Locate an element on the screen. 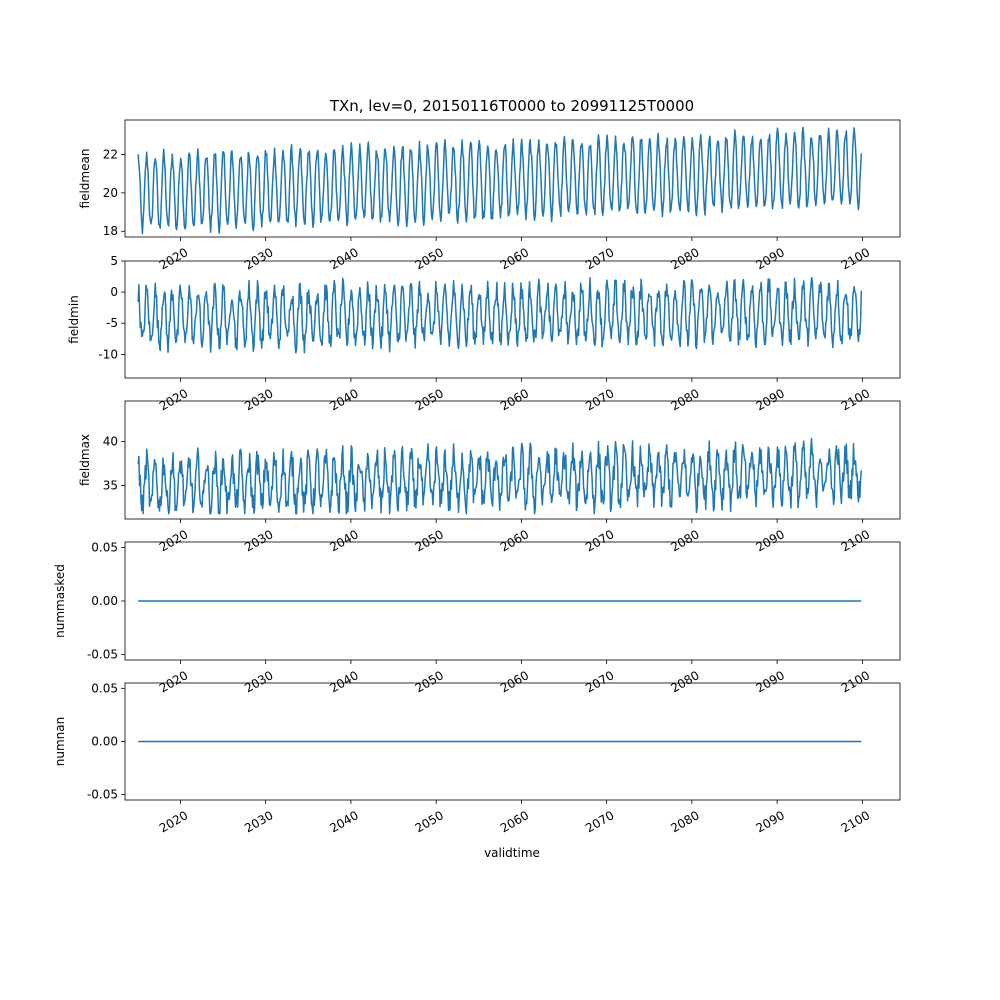  numnan-ytick-label: 0.05 is located at coordinates (104, 688).